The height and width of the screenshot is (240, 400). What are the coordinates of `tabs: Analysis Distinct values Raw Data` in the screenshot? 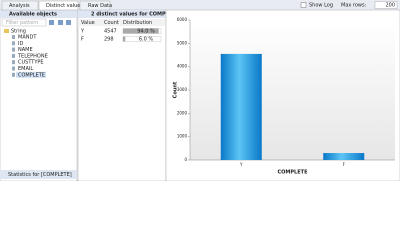 It's located at (56, 5).